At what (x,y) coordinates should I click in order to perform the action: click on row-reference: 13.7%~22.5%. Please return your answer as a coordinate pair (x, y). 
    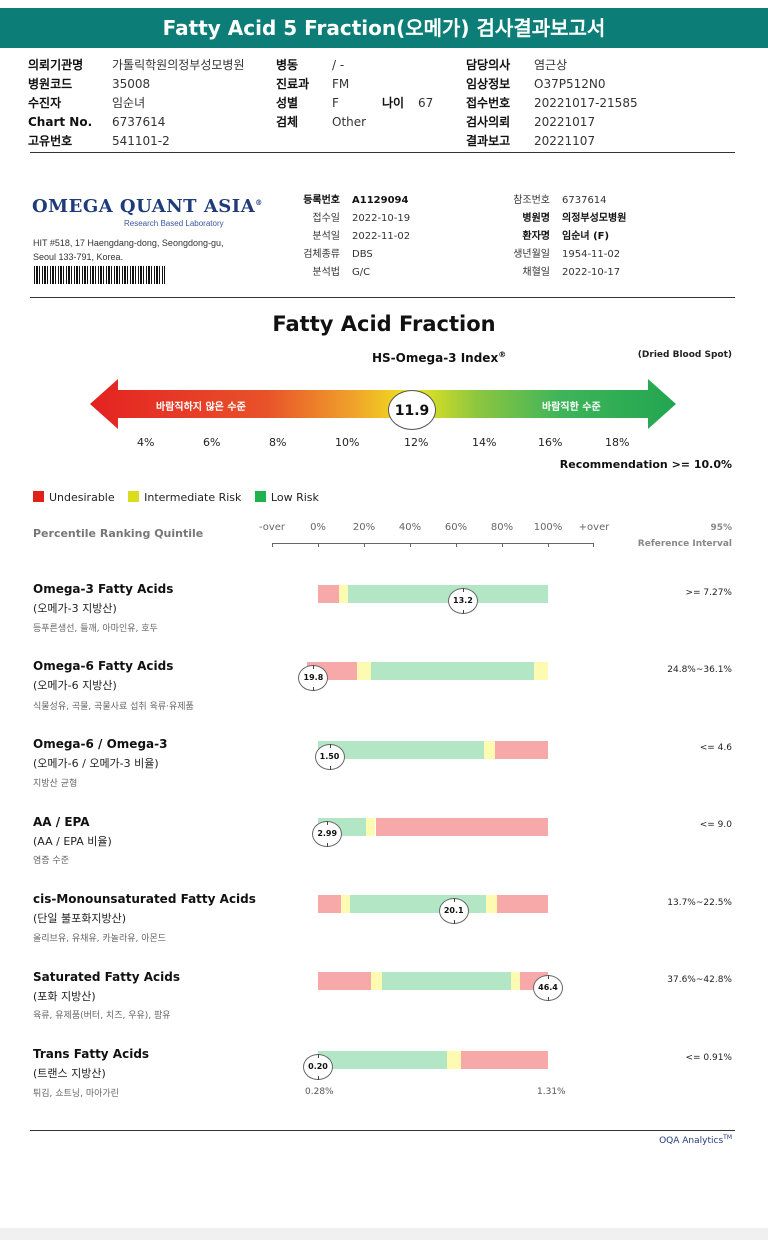
    Looking at the image, I should click on (699, 903).